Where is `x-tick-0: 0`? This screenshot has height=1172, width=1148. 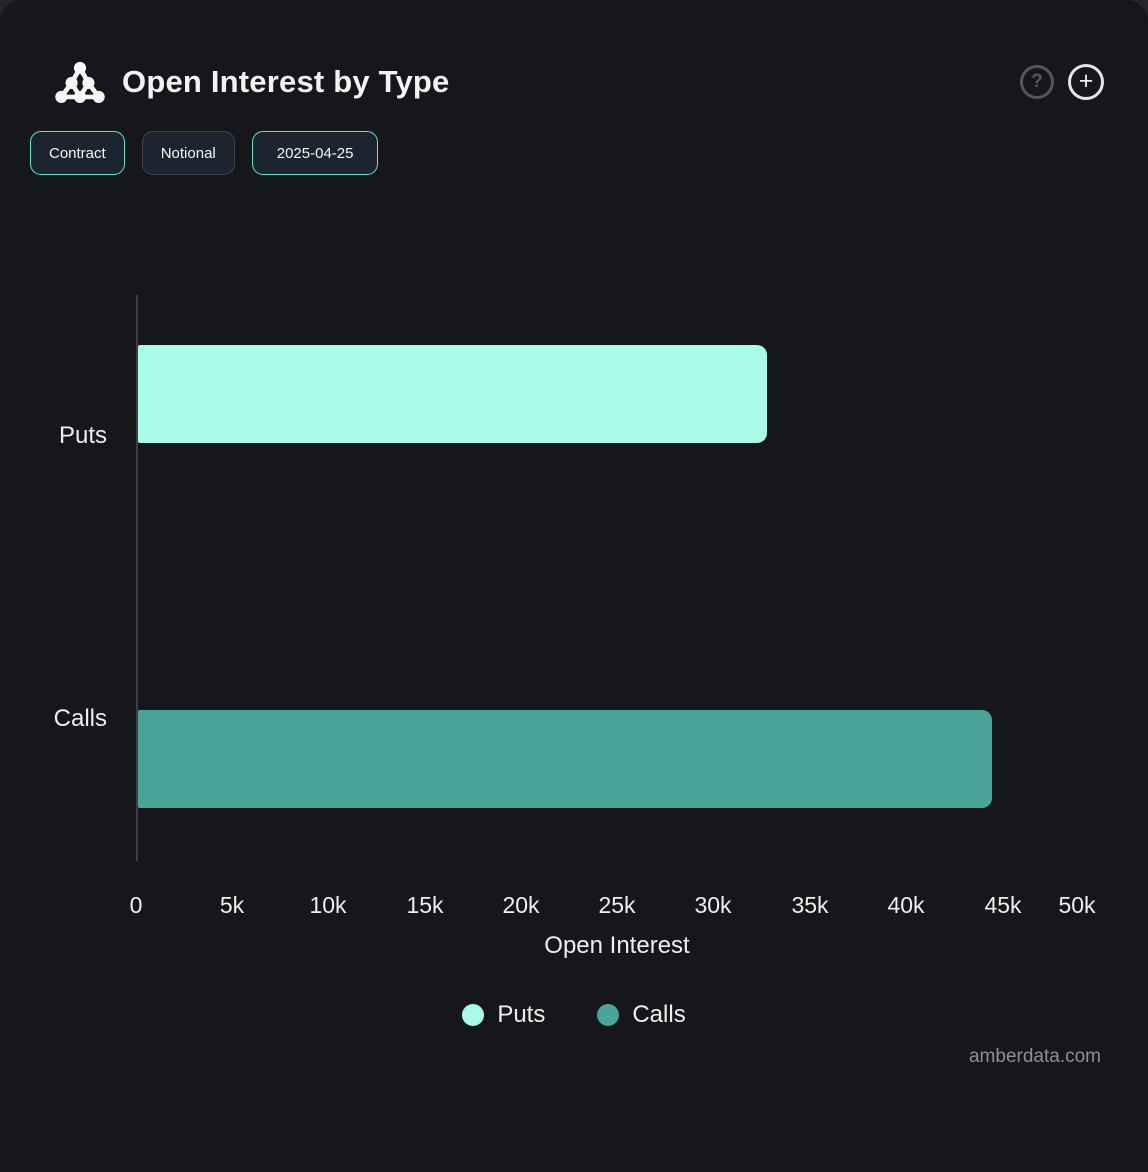 x-tick-0: 0 is located at coordinates (136, 905).